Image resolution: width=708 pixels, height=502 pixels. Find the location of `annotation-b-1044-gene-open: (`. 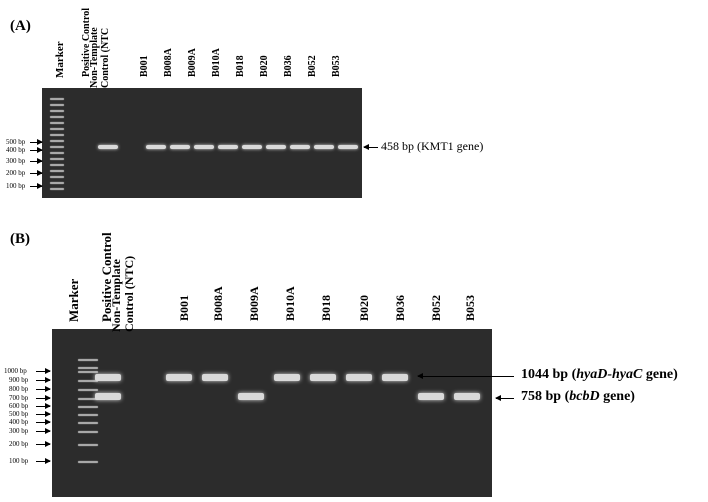

annotation-b-1044-gene-open: ( is located at coordinates (574, 374).